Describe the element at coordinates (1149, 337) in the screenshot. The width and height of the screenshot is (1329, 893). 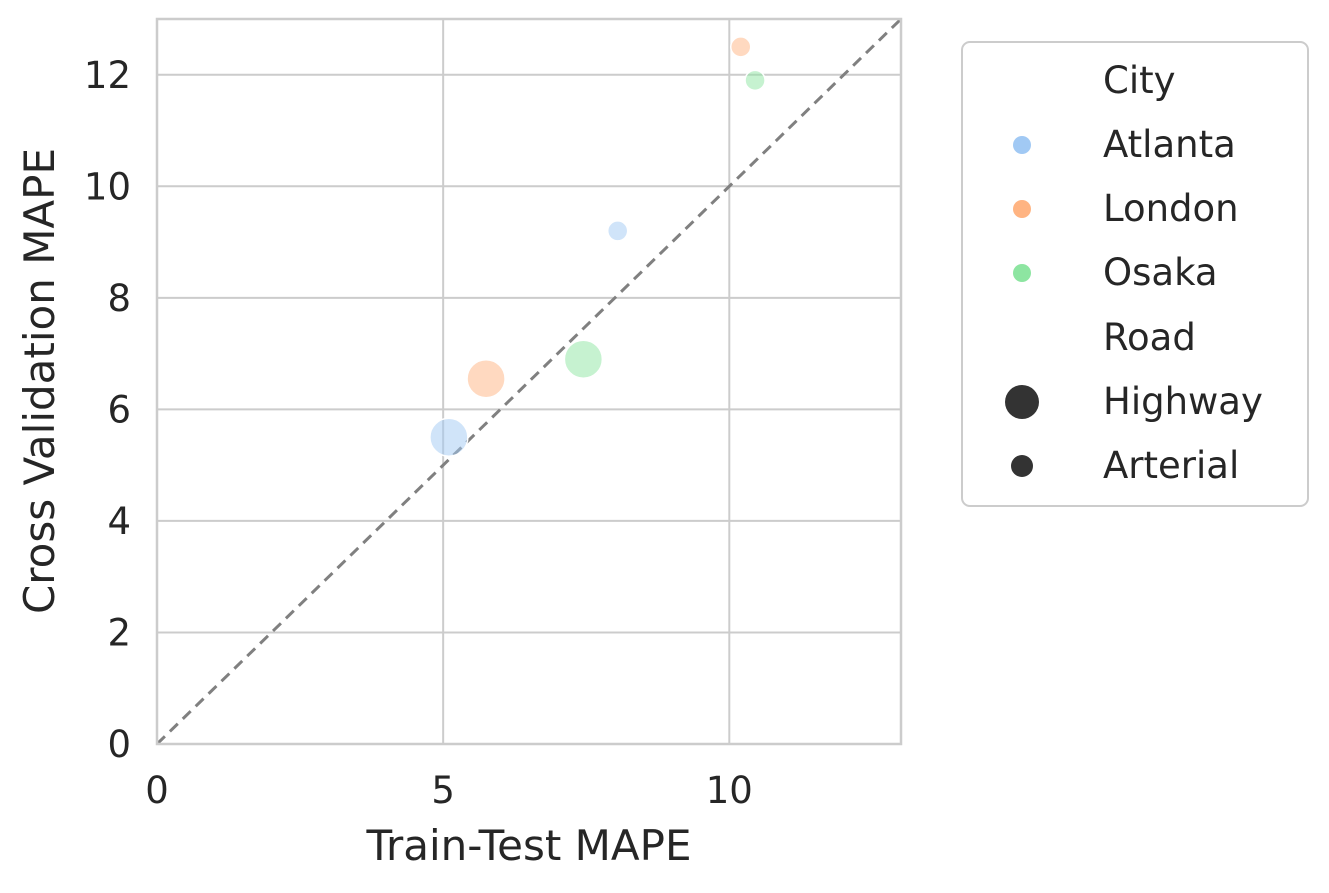
I see `legend-title-road: Road` at that location.